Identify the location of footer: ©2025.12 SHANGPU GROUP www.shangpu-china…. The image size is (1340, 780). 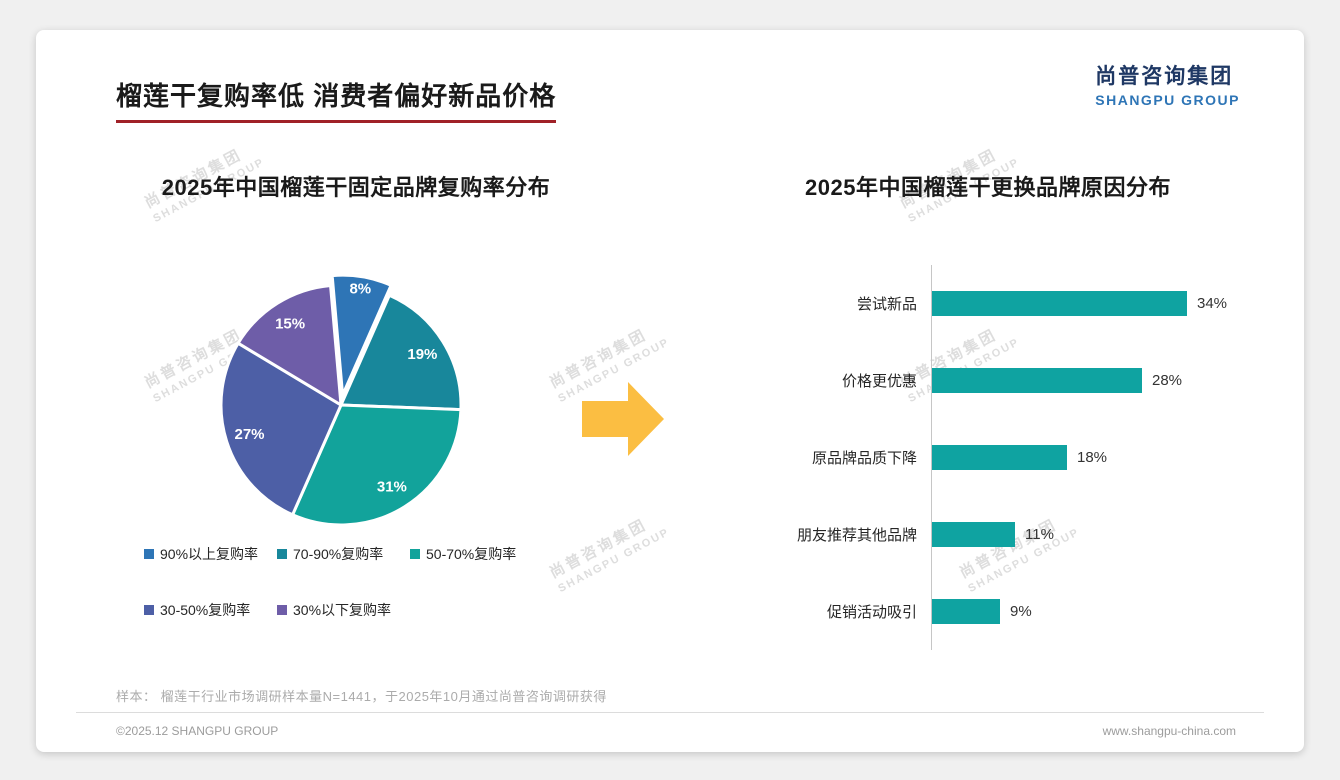
(670, 725).